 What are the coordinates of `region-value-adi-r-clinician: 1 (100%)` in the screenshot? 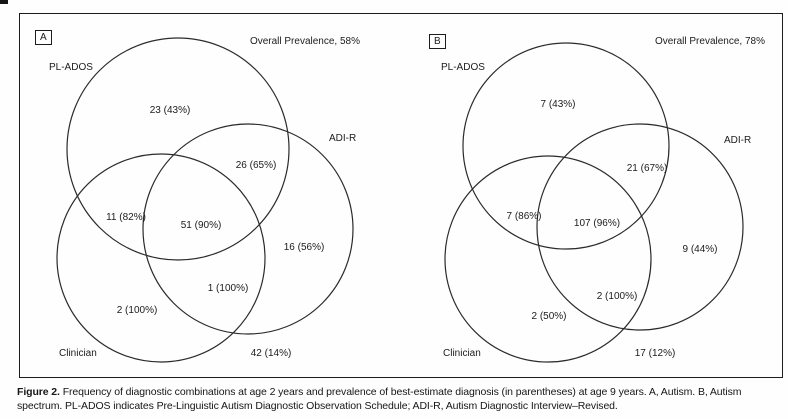 It's located at (228, 288).